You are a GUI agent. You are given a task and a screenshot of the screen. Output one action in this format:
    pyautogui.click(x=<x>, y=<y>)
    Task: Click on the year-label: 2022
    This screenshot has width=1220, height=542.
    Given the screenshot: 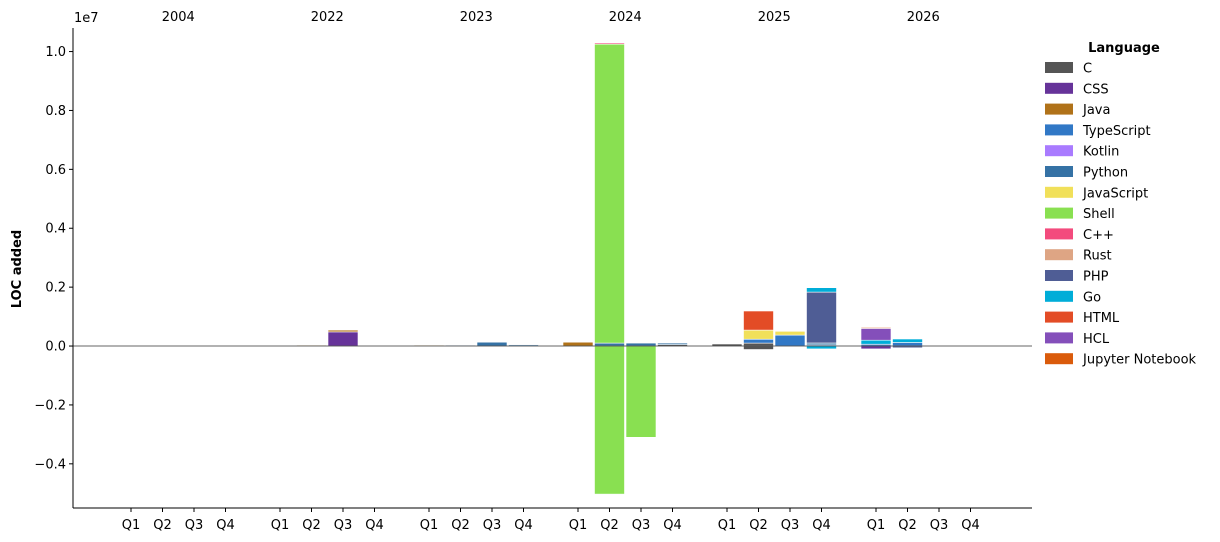 What is the action you would take?
    pyautogui.click(x=327, y=17)
    